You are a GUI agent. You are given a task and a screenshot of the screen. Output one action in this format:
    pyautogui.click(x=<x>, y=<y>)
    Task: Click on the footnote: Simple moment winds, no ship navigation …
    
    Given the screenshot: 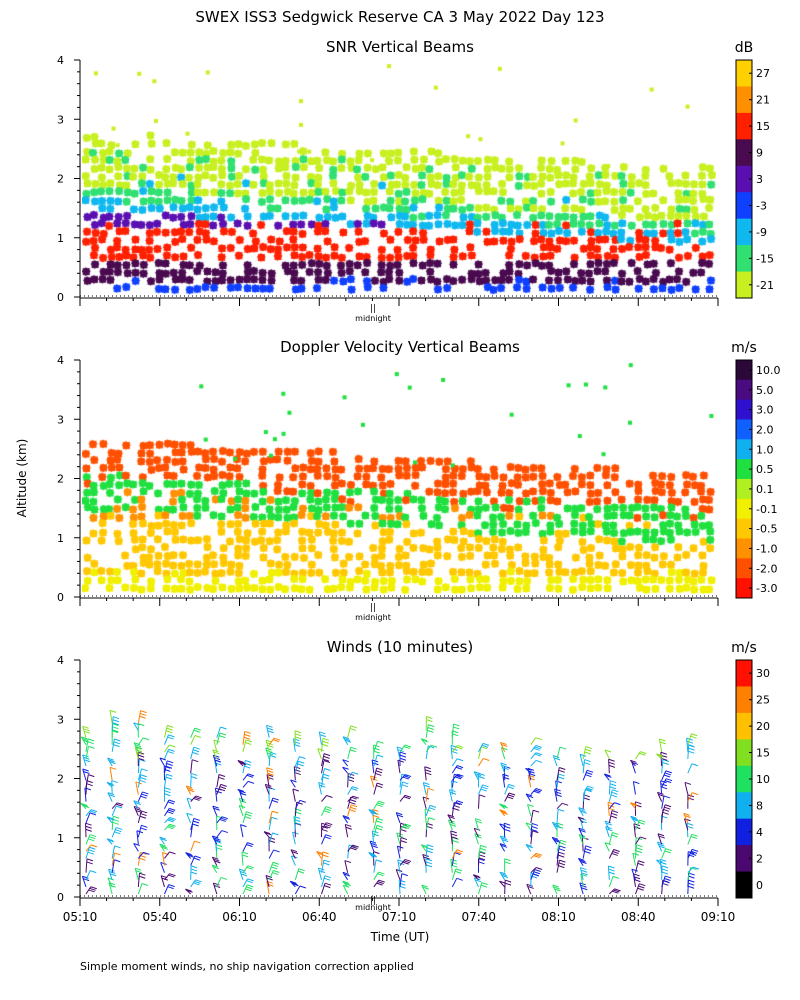 What is the action you would take?
    pyautogui.click(x=247, y=966)
    